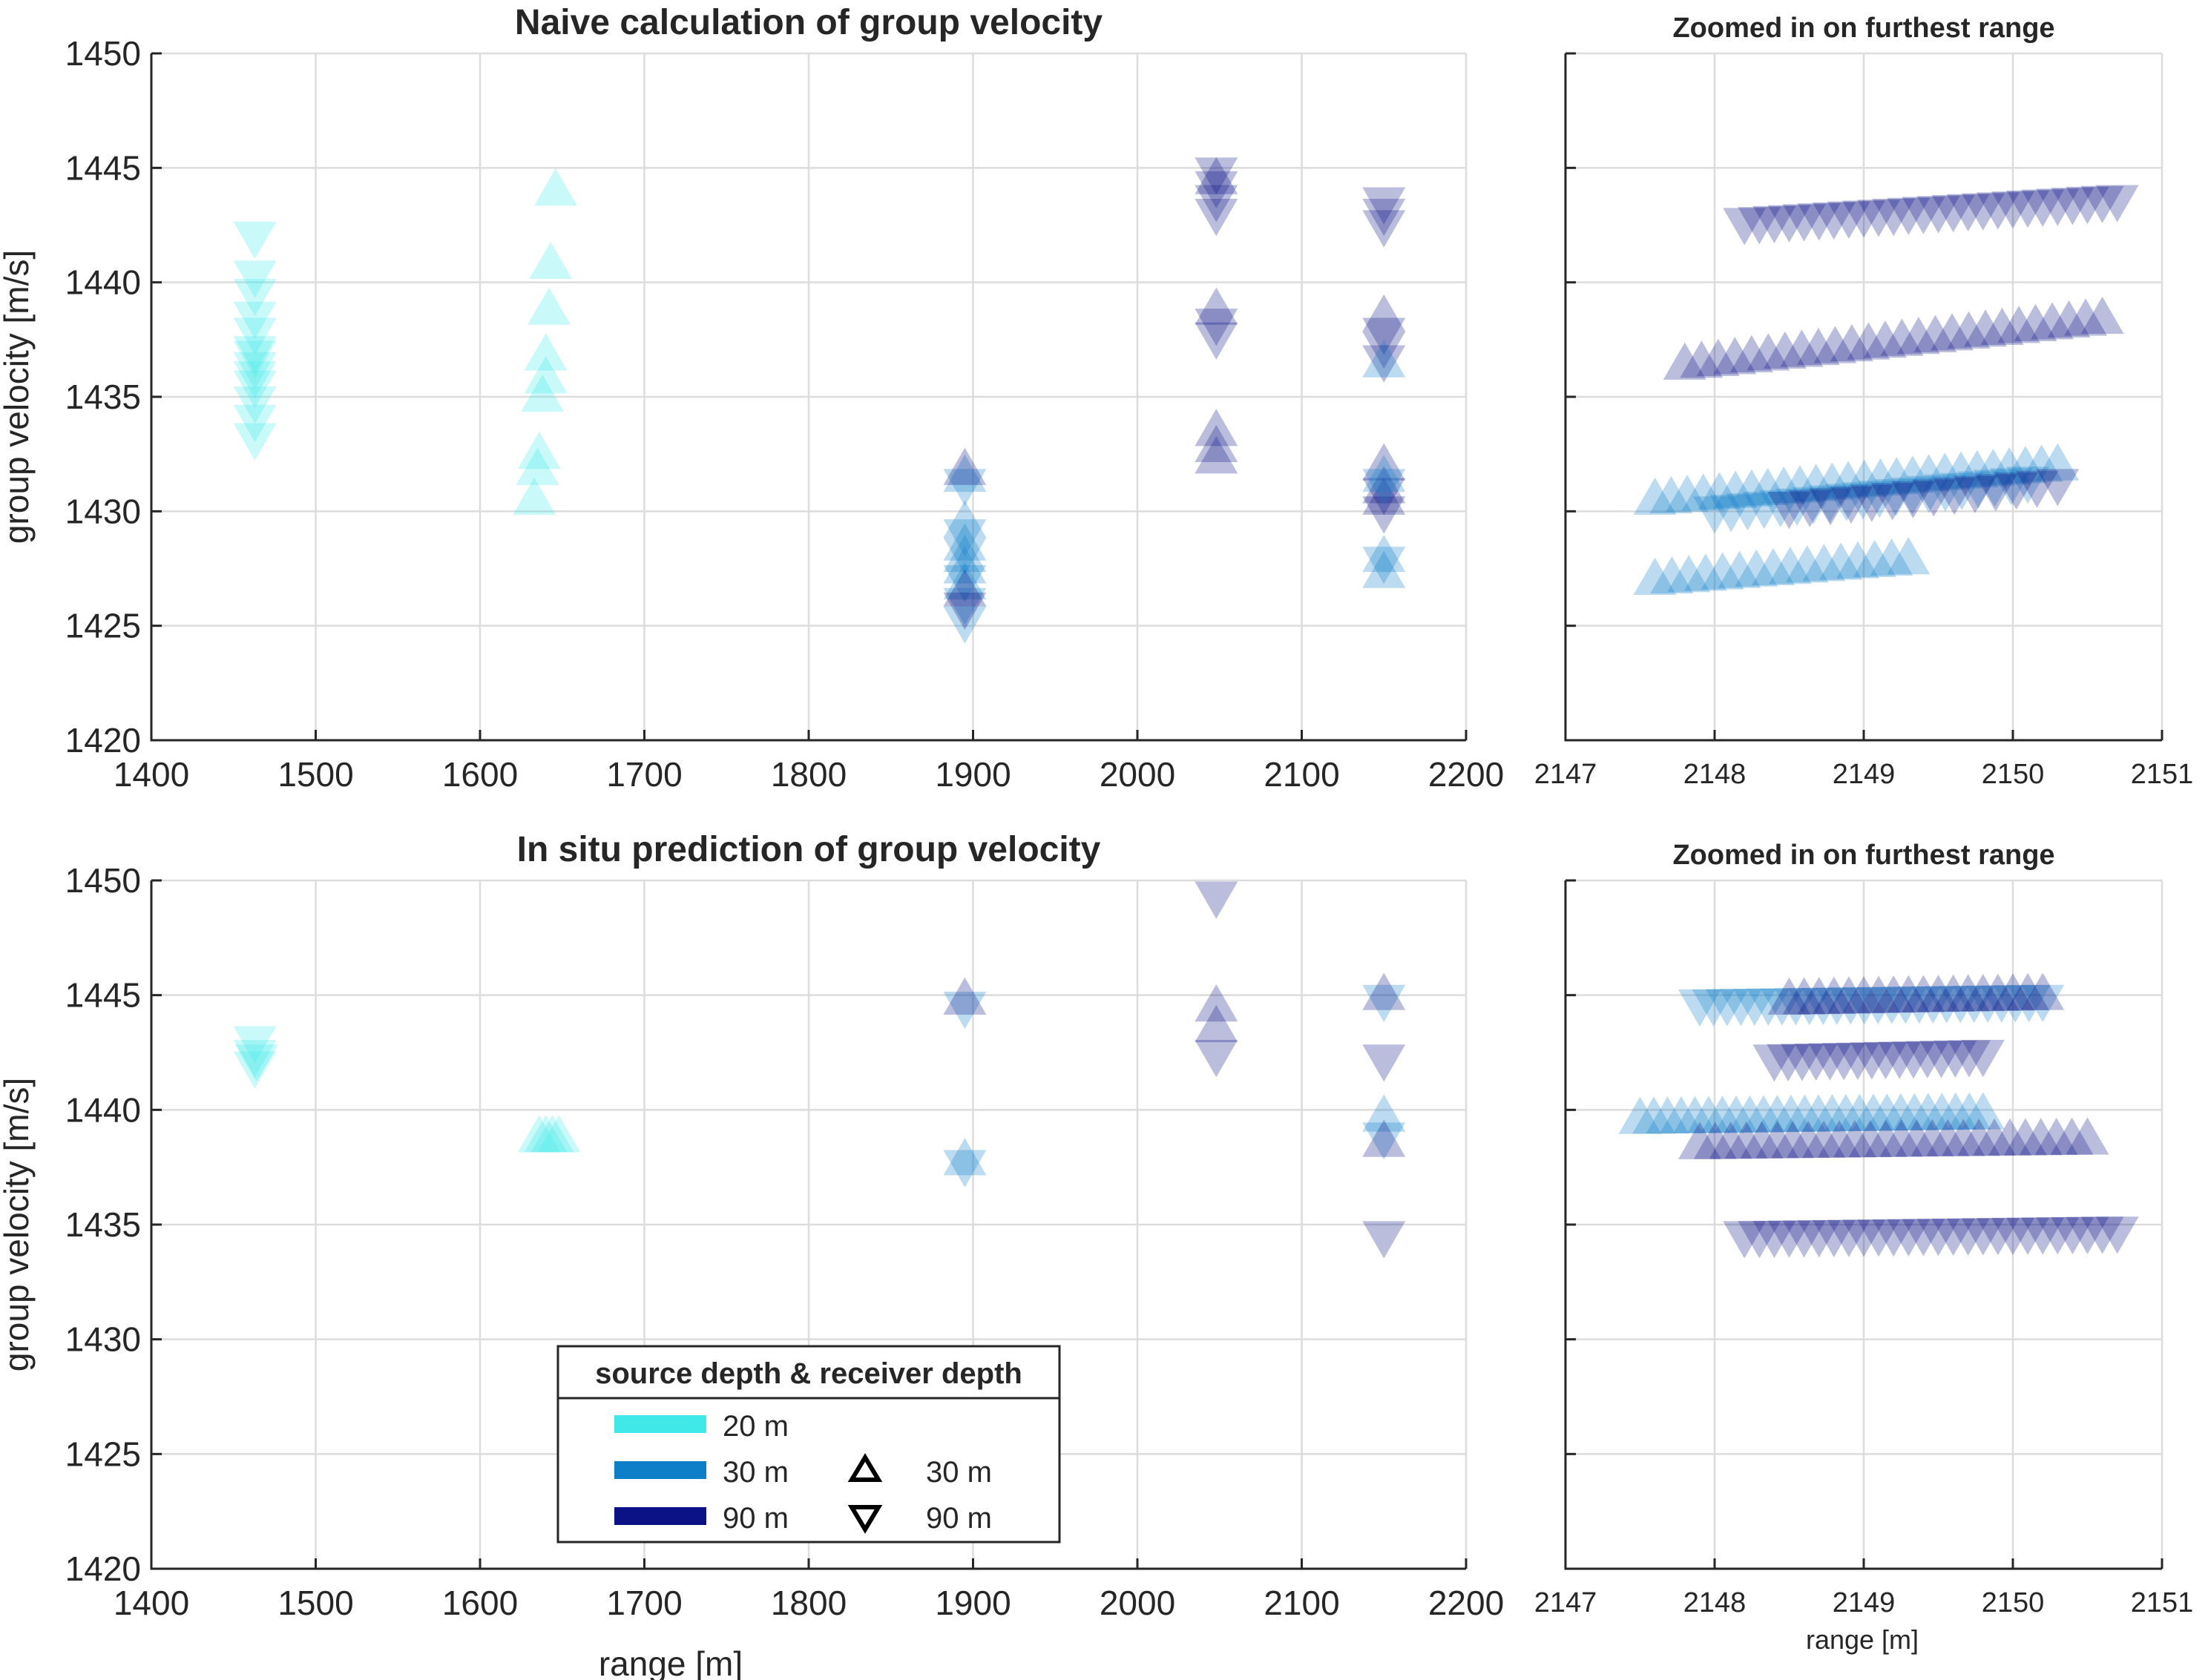  I want to click on legend-source-label-20m: 20 m, so click(756, 1426).